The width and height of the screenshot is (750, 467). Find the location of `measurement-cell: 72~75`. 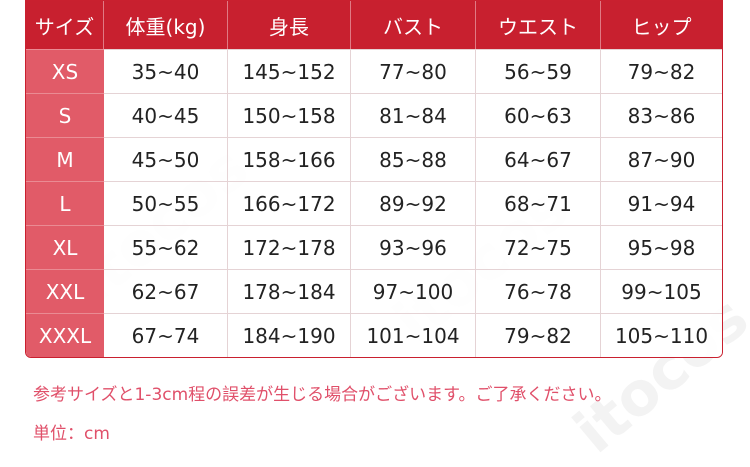

measurement-cell: 72~75 is located at coordinates (538, 247).